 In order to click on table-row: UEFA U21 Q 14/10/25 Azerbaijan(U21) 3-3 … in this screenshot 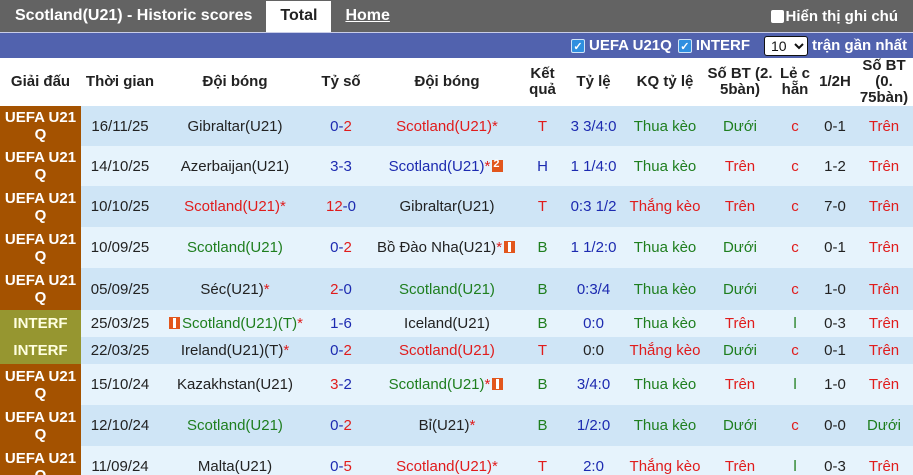, I will do `click(456, 166)`.